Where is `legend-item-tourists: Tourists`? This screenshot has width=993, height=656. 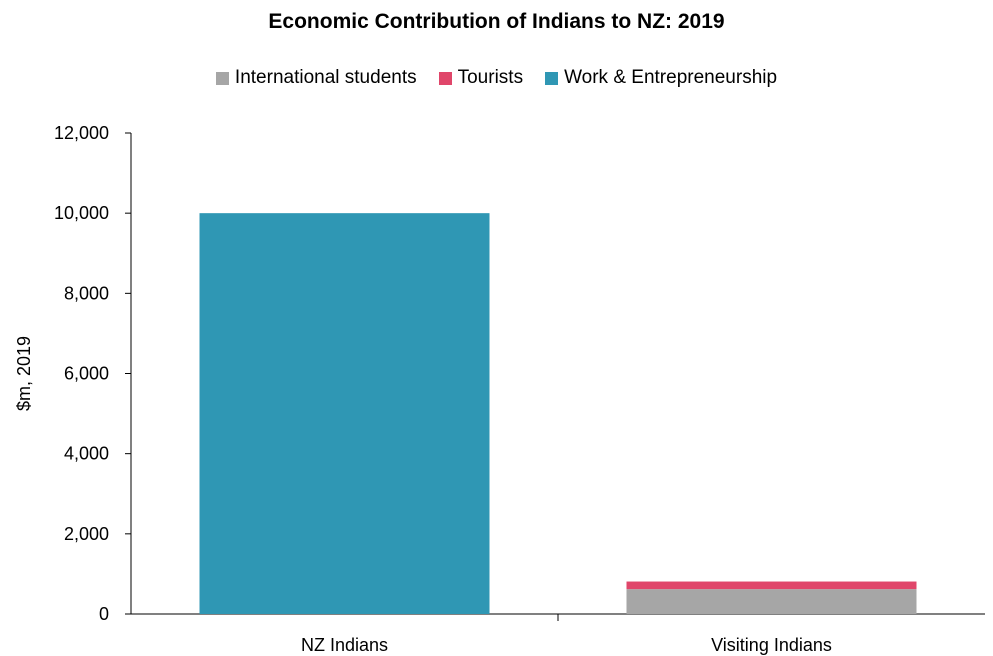 legend-item-tourists: Tourists is located at coordinates (481, 78).